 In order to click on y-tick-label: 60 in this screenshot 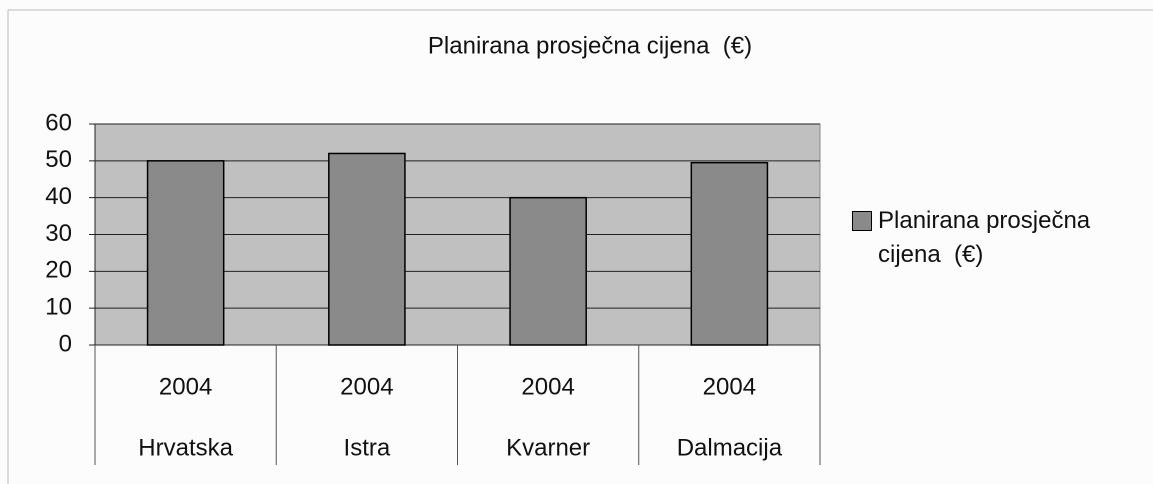, I will do `click(58, 122)`.